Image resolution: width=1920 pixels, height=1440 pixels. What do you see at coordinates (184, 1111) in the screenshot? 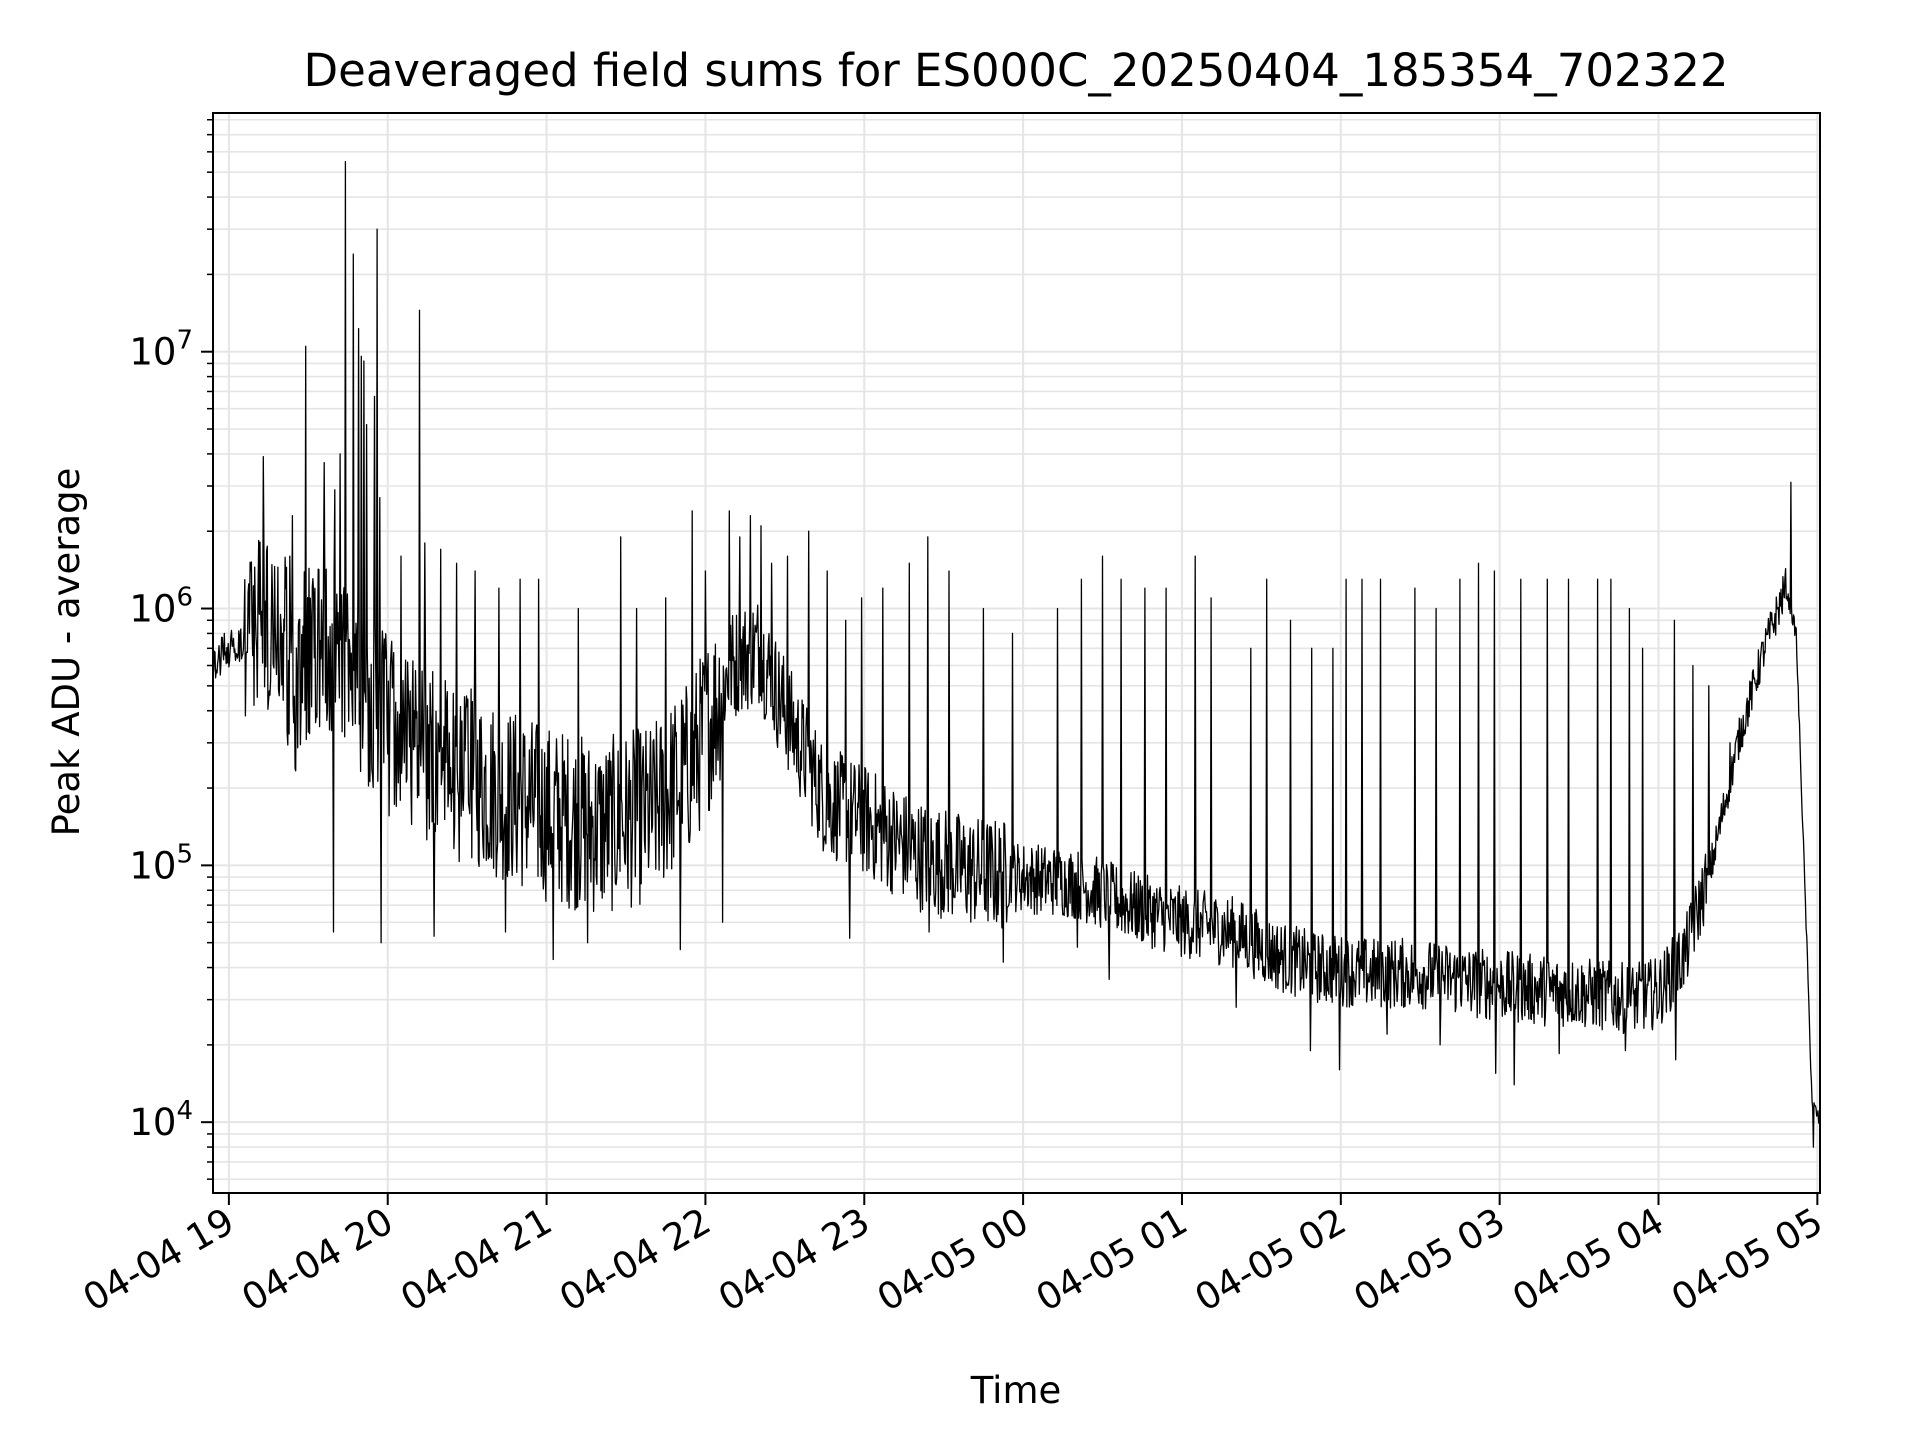
I see `y-tick-exponent: 4` at bounding box center [184, 1111].